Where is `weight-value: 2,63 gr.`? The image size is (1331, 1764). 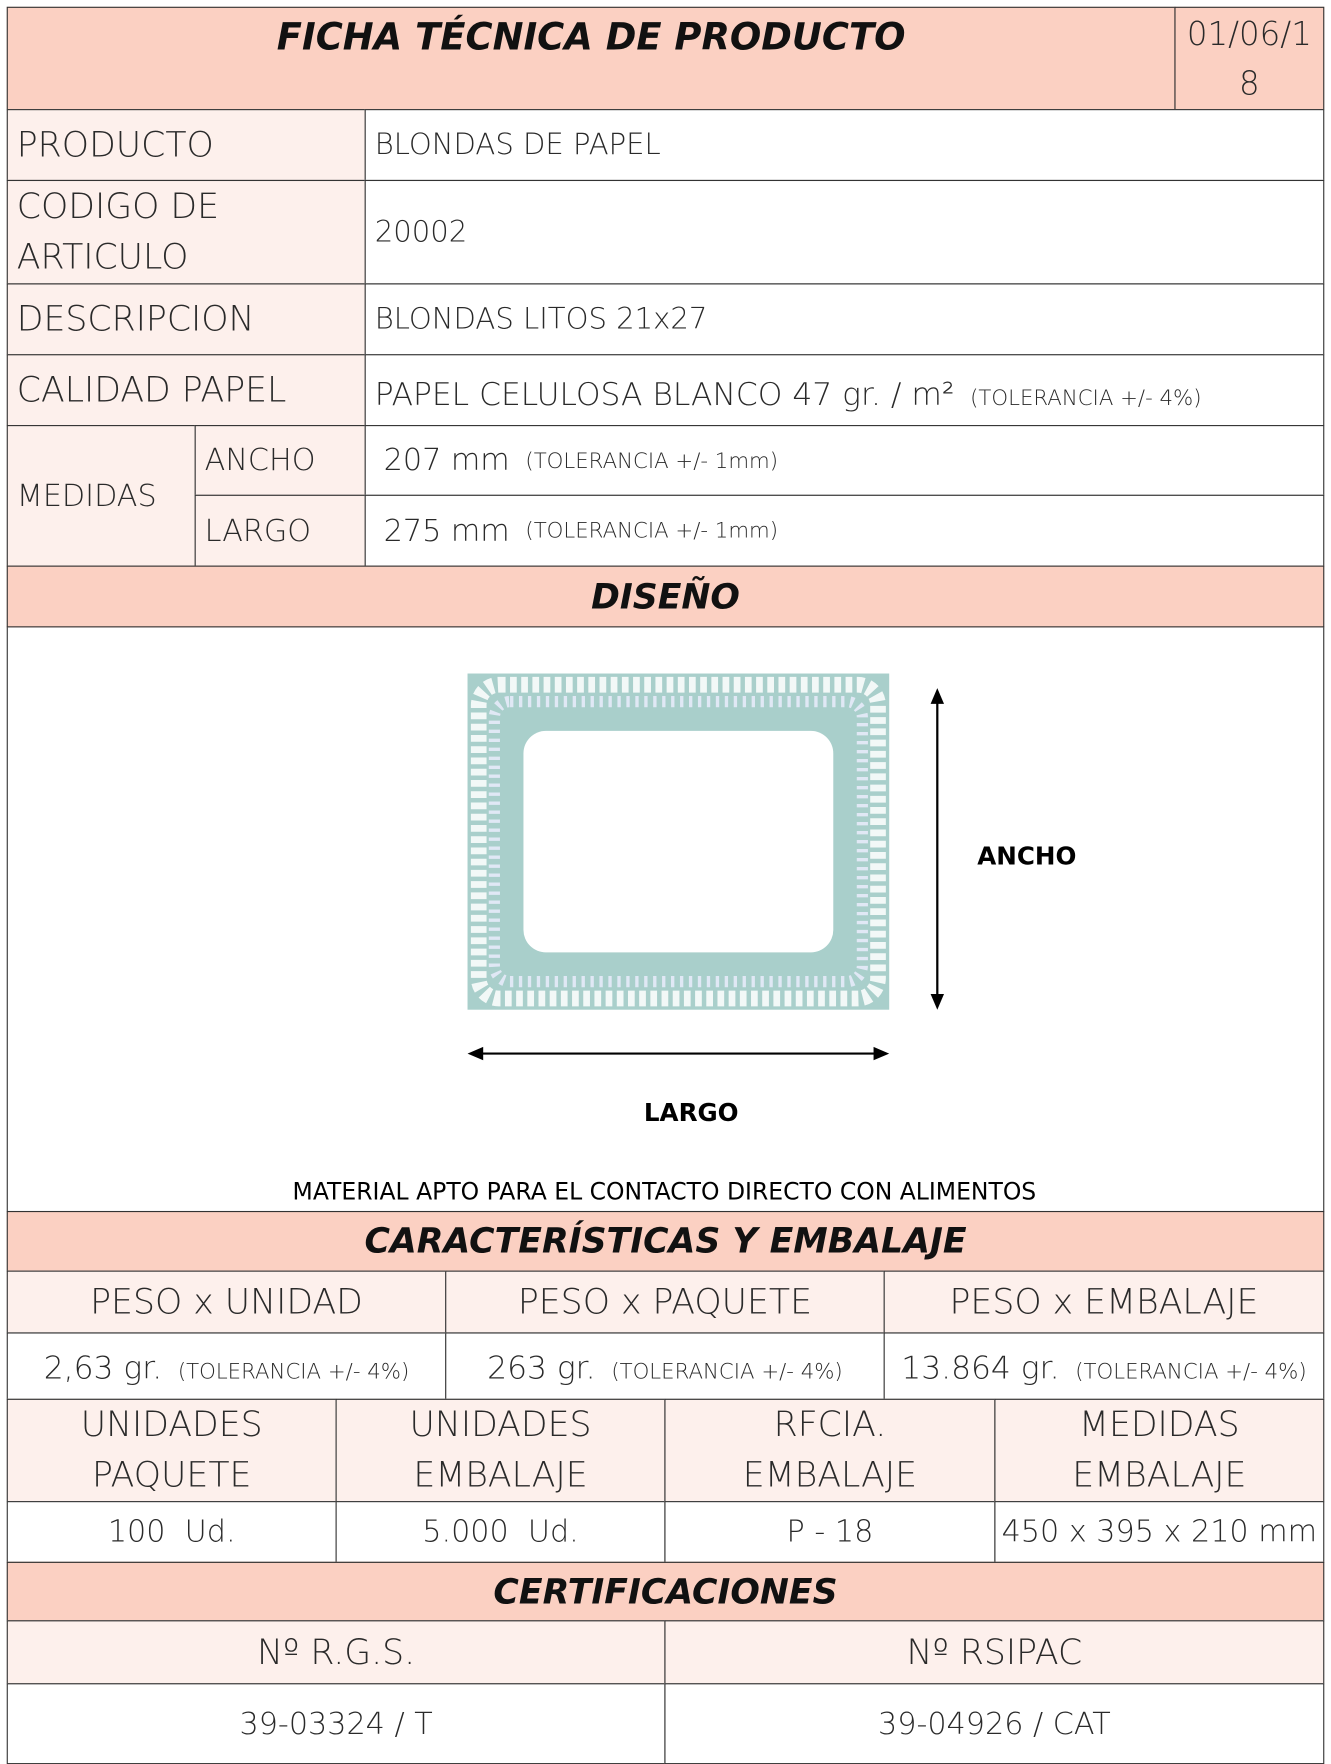 weight-value: 2,63 gr. is located at coordinates (103, 1368).